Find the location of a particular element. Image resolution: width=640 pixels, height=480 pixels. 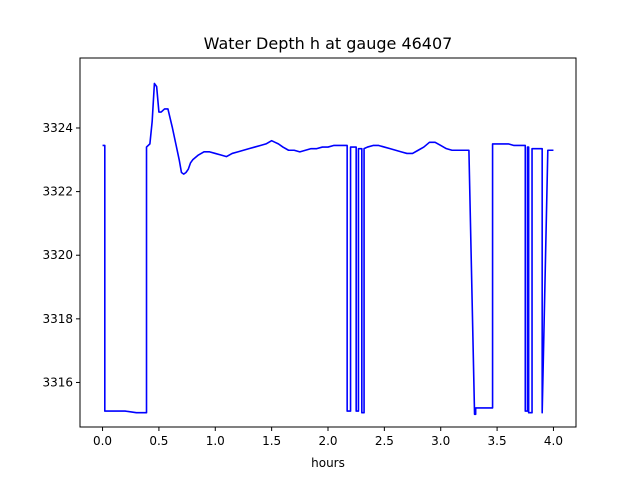

x-tick-label: 2.5 is located at coordinates (384, 441).